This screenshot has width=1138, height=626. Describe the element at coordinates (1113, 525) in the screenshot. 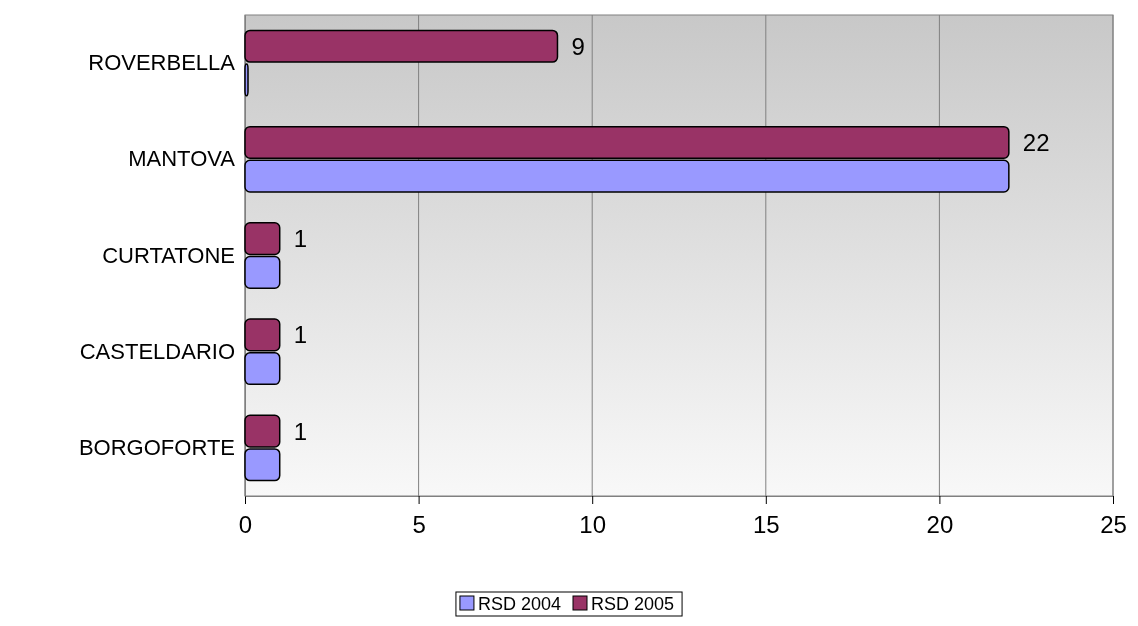

I see `x-tick-label: 25` at that location.